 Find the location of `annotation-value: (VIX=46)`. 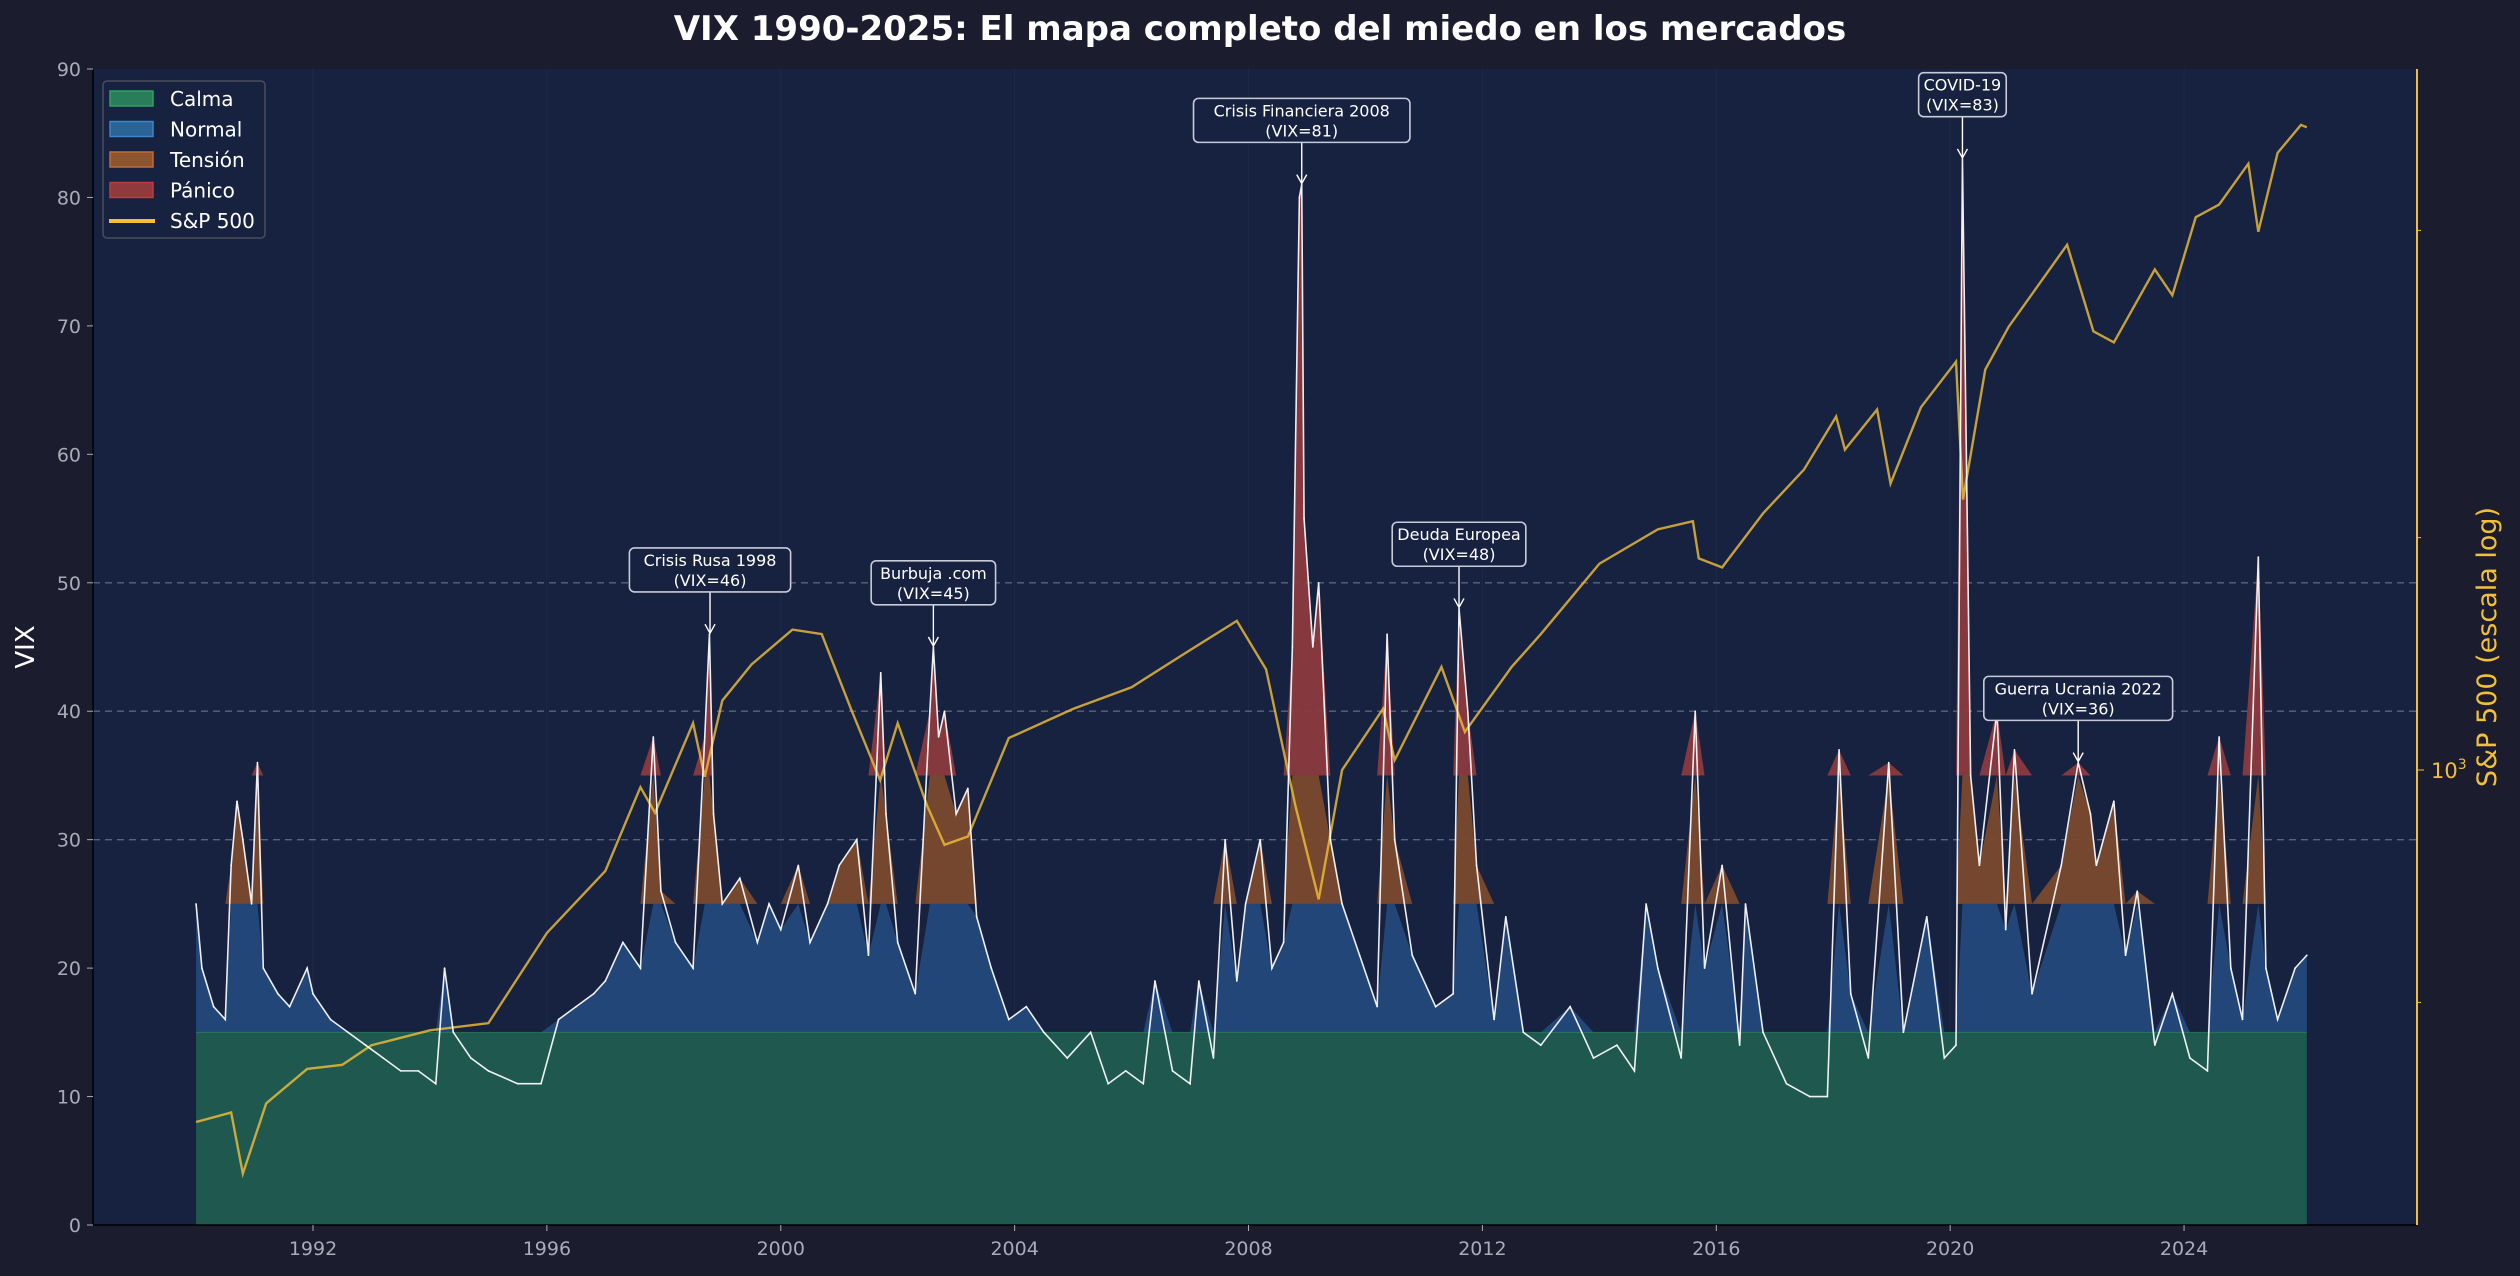

annotation-value: (VIX=46) is located at coordinates (710, 580).